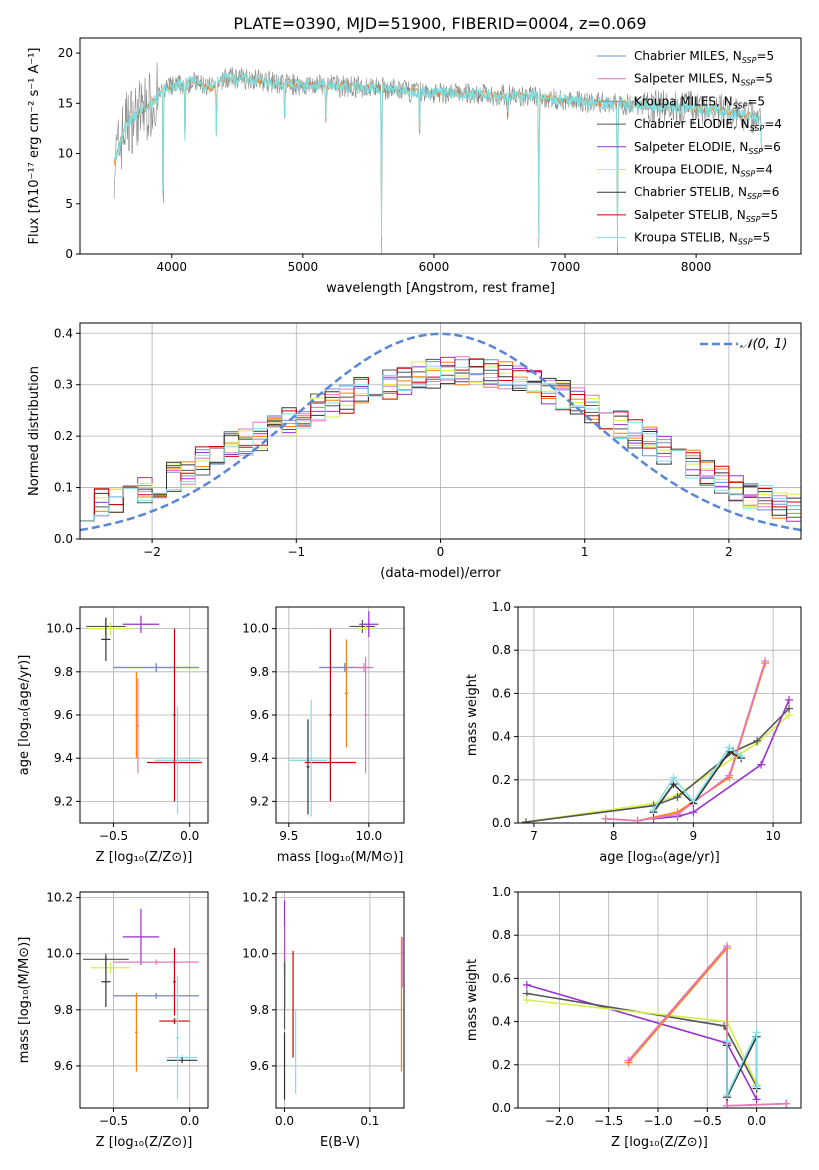  Describe the element at coordinates (614, 836) in the screenshot. I see `x-tick-label: 8` at that location.